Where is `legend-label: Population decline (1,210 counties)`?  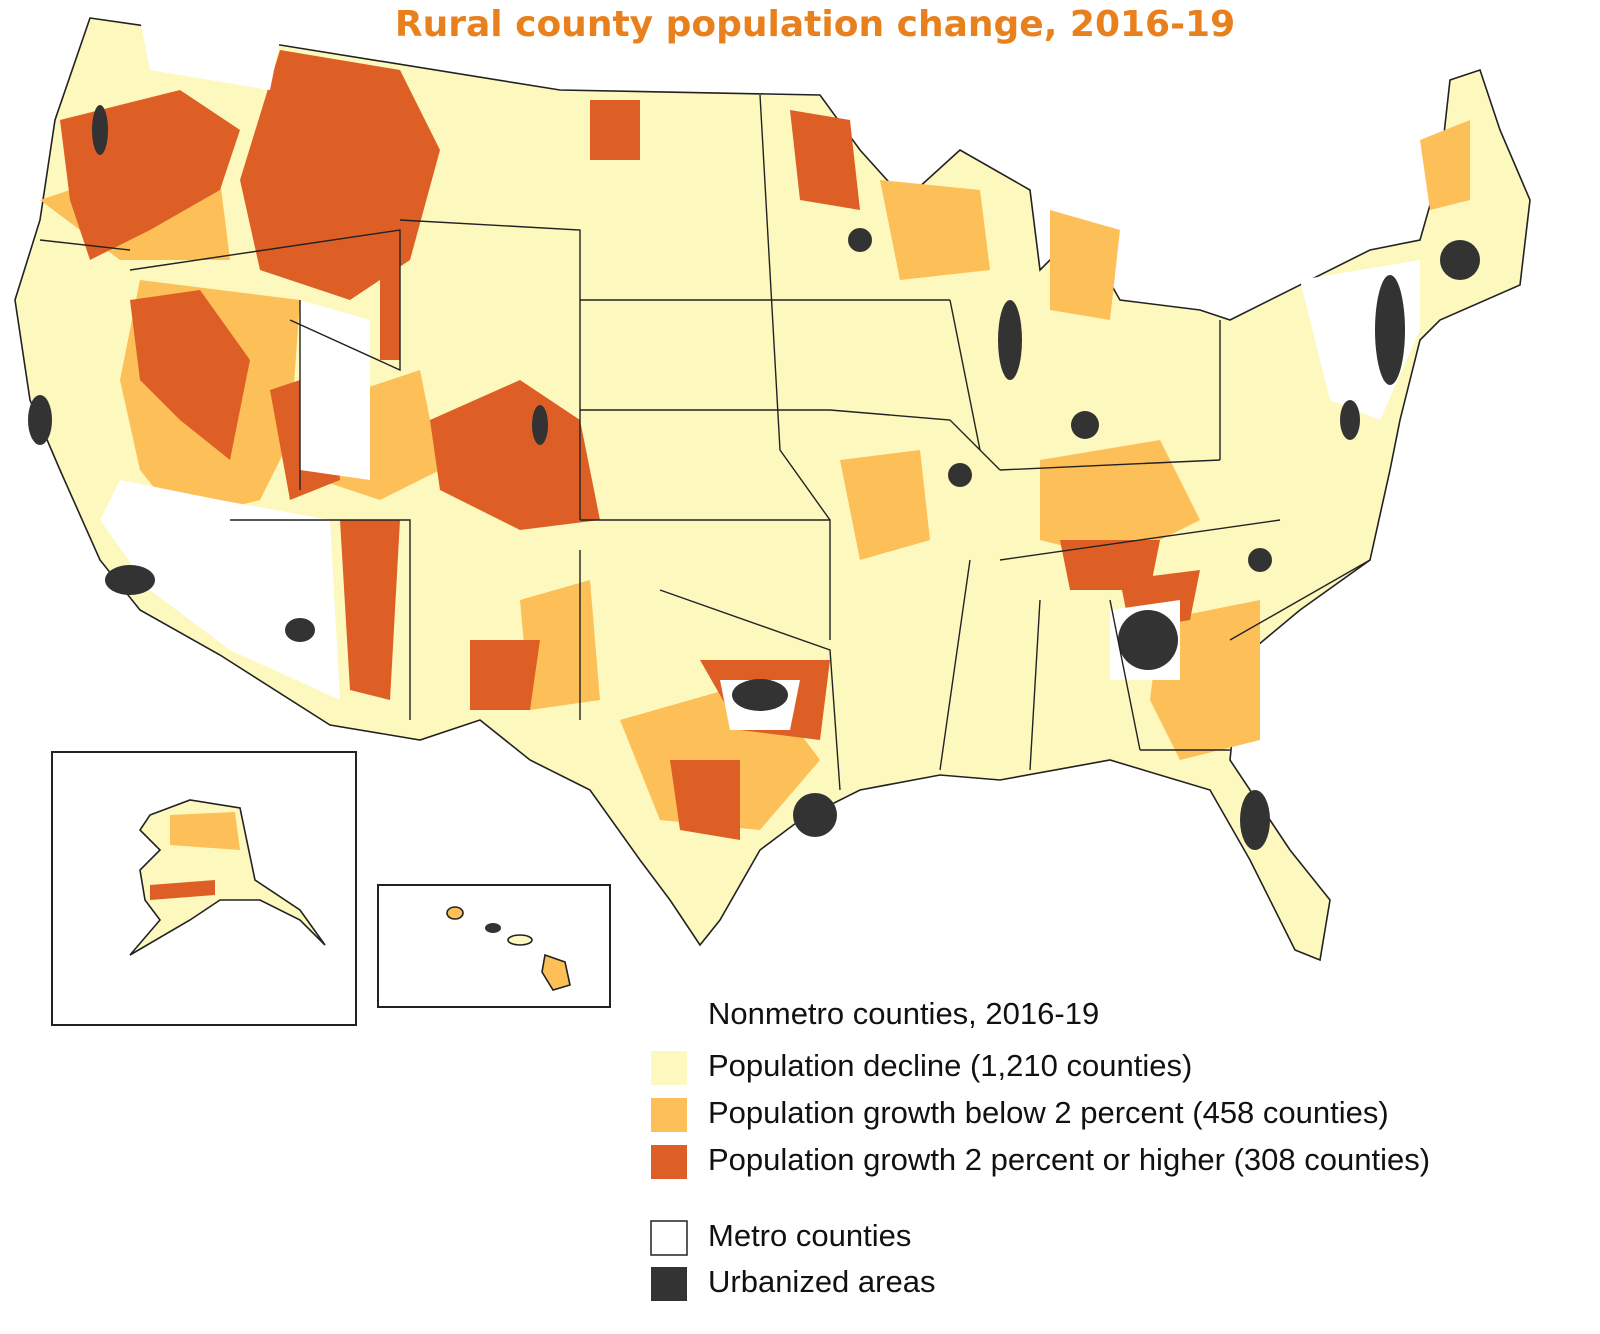
legend-label: Population decline (1,210 counties) is located at coordinates (950, 1065).